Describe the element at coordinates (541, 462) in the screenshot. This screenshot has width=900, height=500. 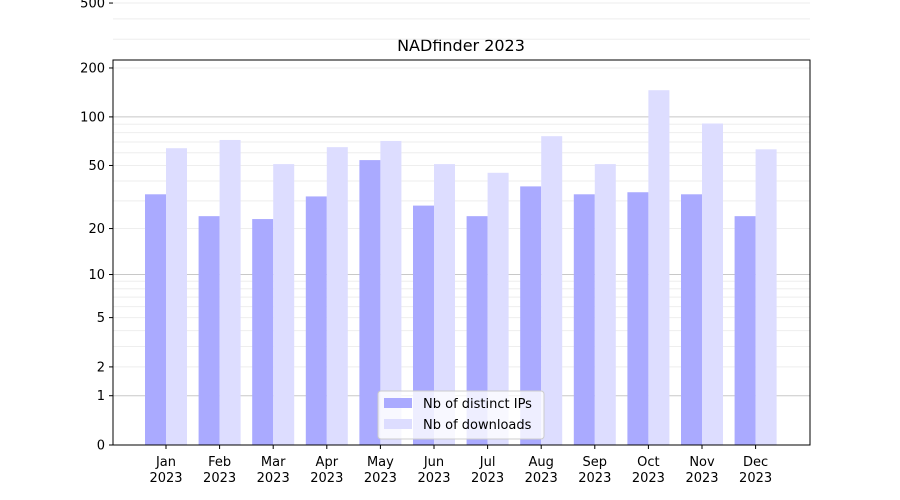
I see `x-tick-month: Aug` at that location.